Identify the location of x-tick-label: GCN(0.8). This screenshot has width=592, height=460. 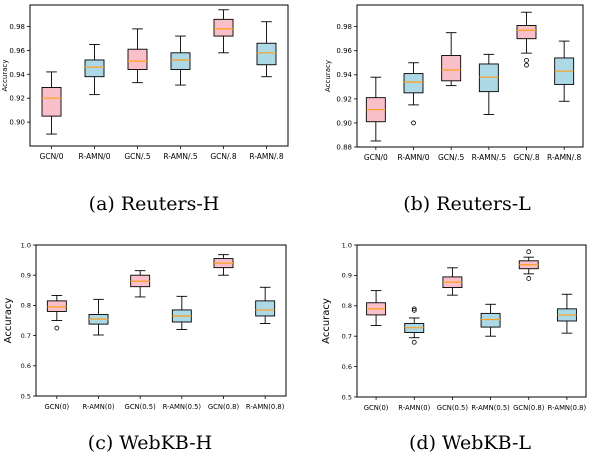
(224, 407).